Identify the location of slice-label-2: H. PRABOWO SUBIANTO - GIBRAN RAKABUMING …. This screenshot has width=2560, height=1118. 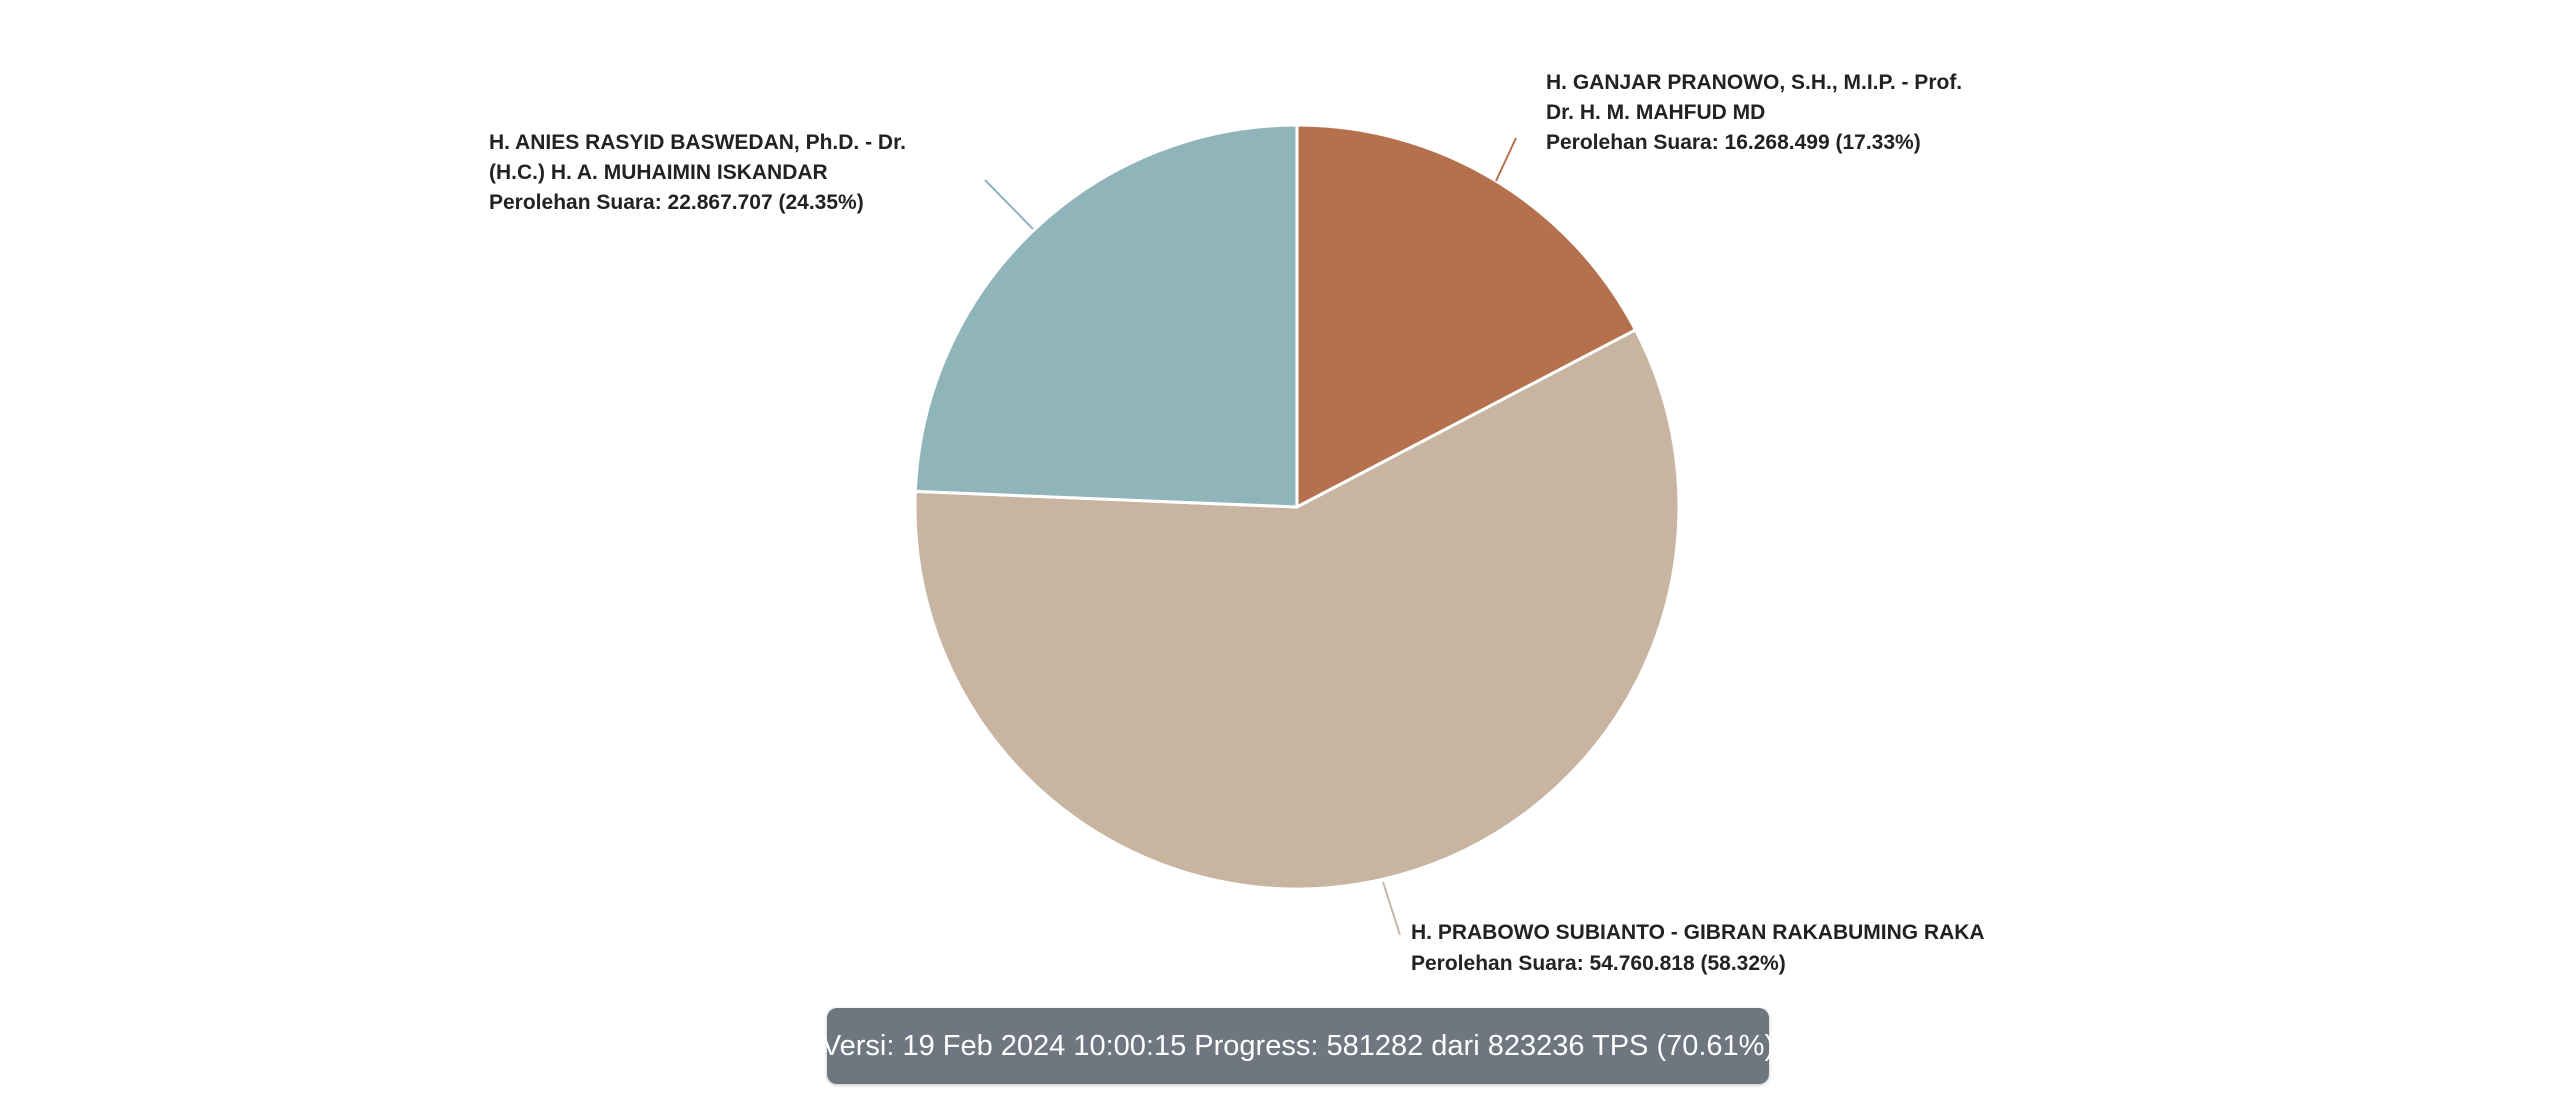
(1698, 948).